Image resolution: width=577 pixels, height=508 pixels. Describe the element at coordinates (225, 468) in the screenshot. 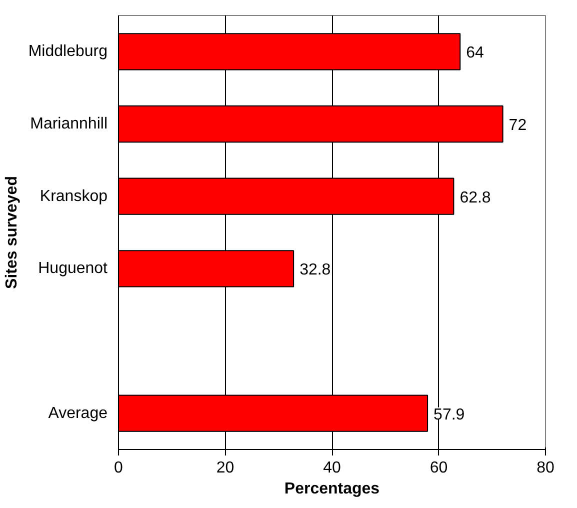

I see `x-tick-label: 20` at that location.